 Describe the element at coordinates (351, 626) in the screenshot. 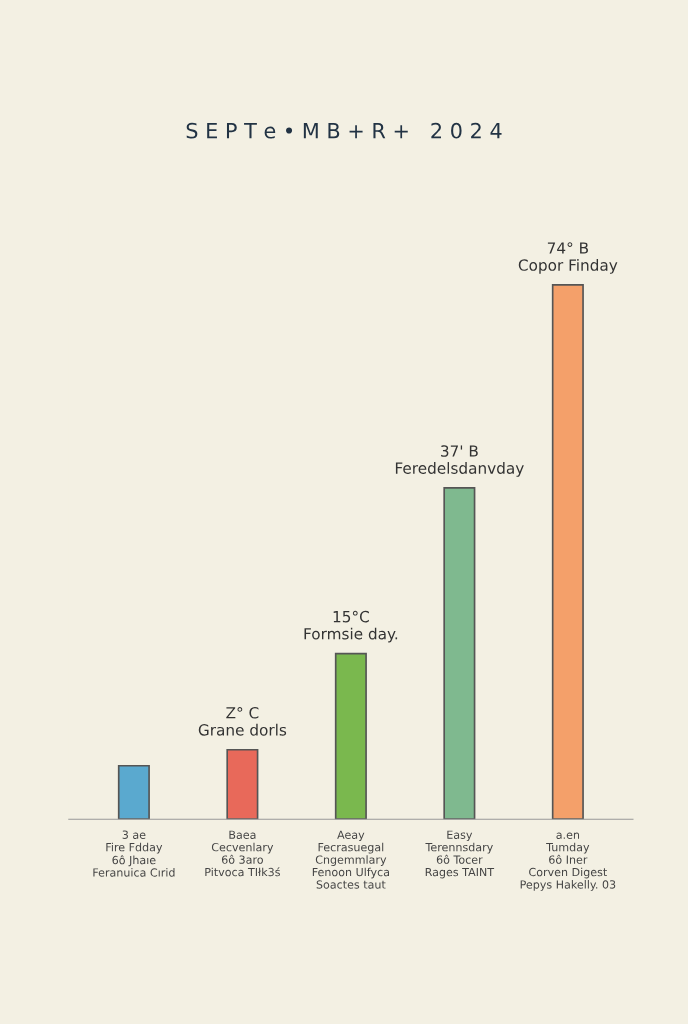

I see `annotation: 15°C Formsie day.` at that location.